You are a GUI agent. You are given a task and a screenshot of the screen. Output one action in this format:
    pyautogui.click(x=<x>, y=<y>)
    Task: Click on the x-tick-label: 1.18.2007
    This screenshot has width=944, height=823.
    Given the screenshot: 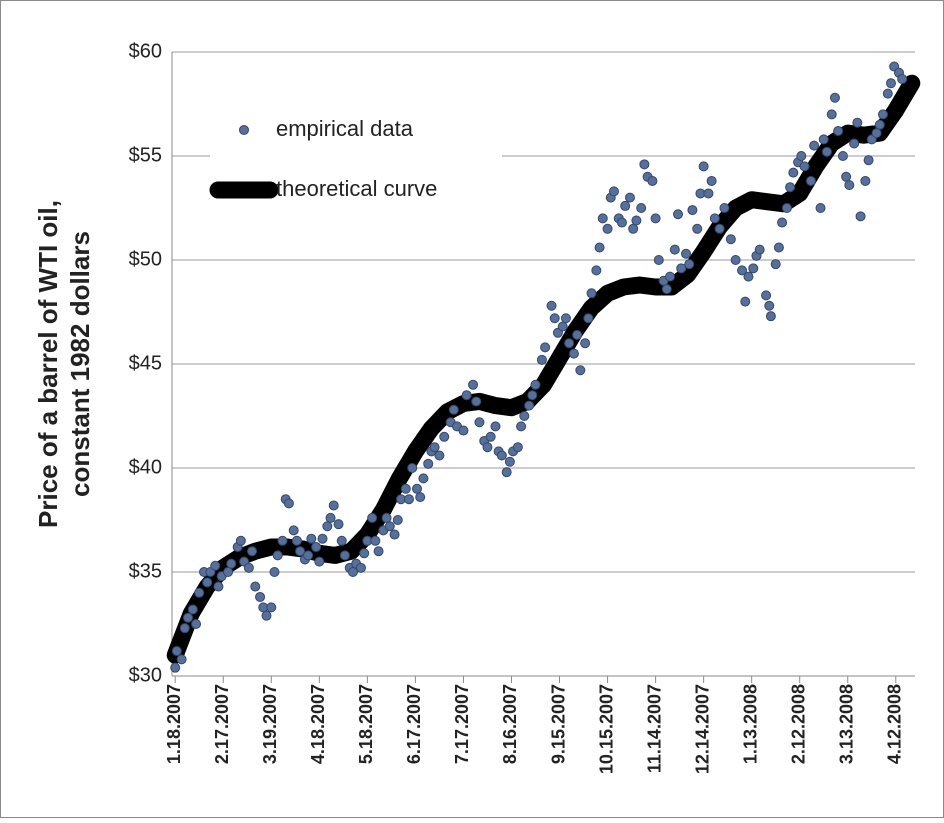 What is the action you would take?
    pyautogui.click(x=174, y=724)
    